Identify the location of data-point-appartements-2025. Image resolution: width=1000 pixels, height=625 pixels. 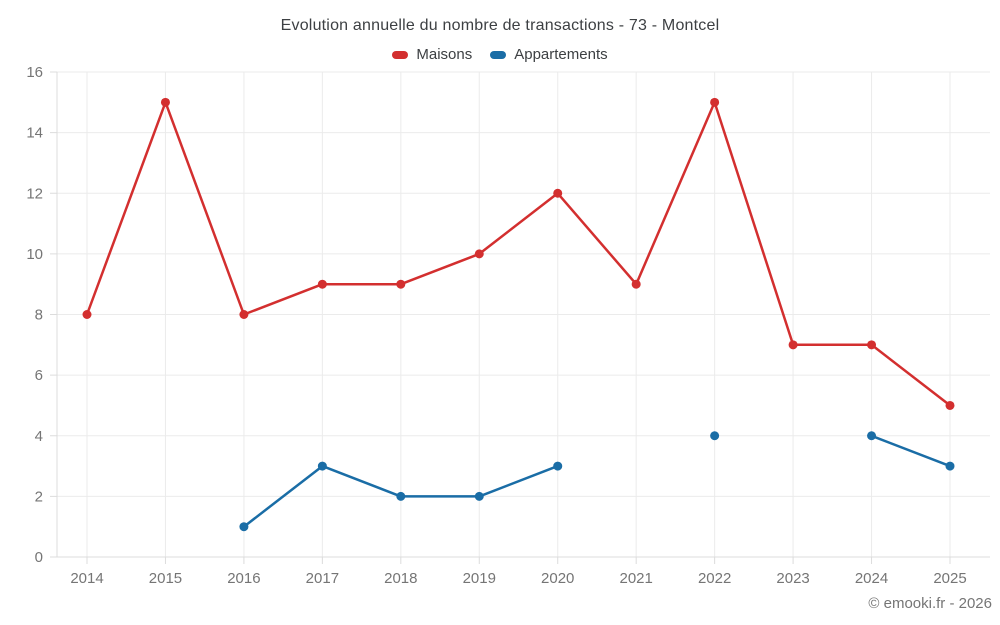
(950, 466).